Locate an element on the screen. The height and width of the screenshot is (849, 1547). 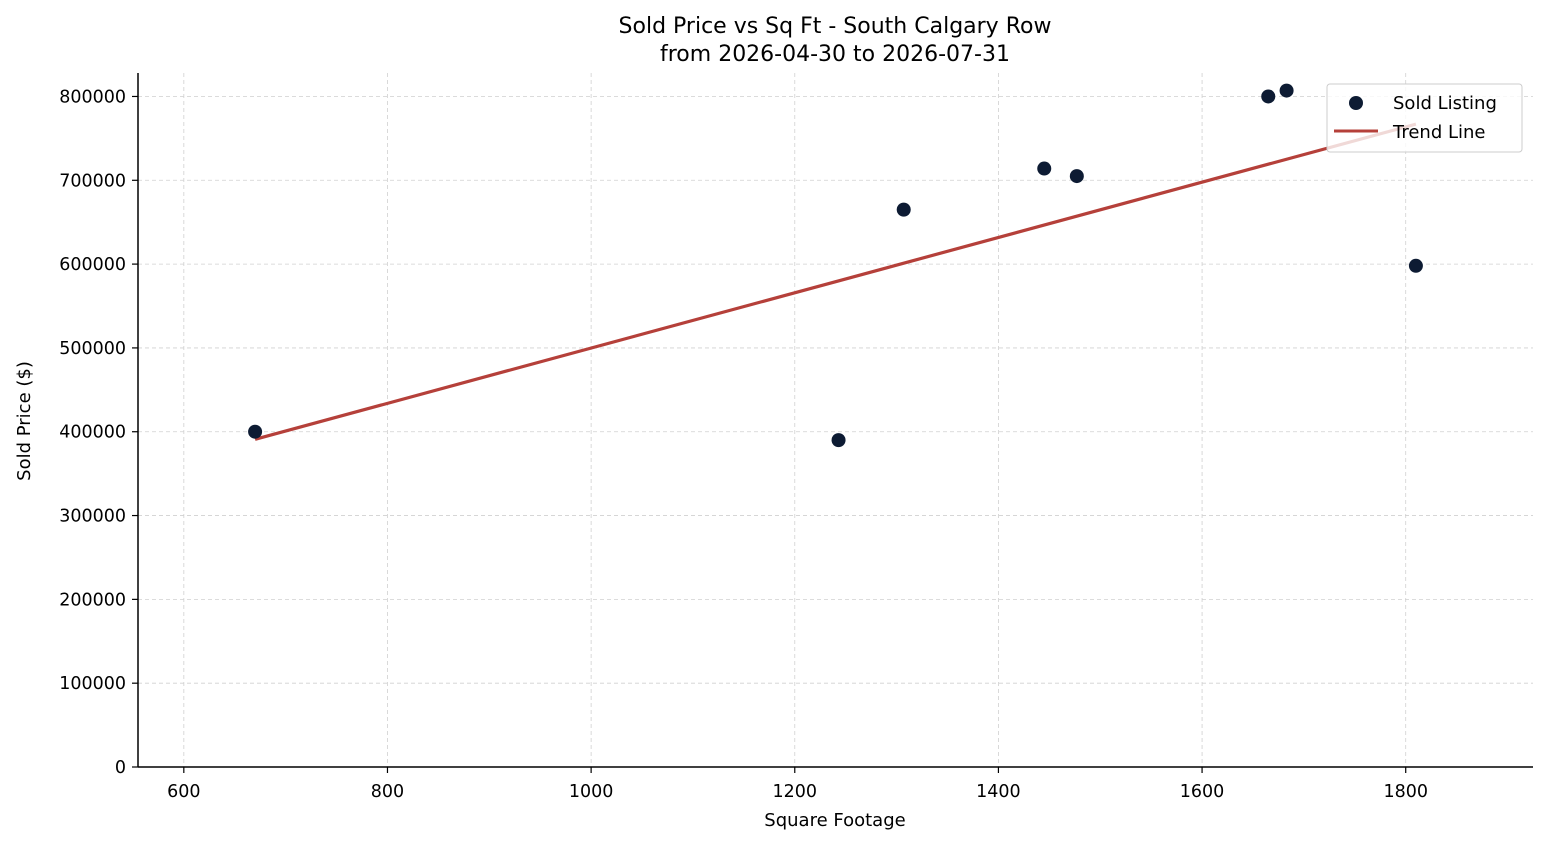
y-axis-label: Sold Price ($) is located at coordinates (24, 421).